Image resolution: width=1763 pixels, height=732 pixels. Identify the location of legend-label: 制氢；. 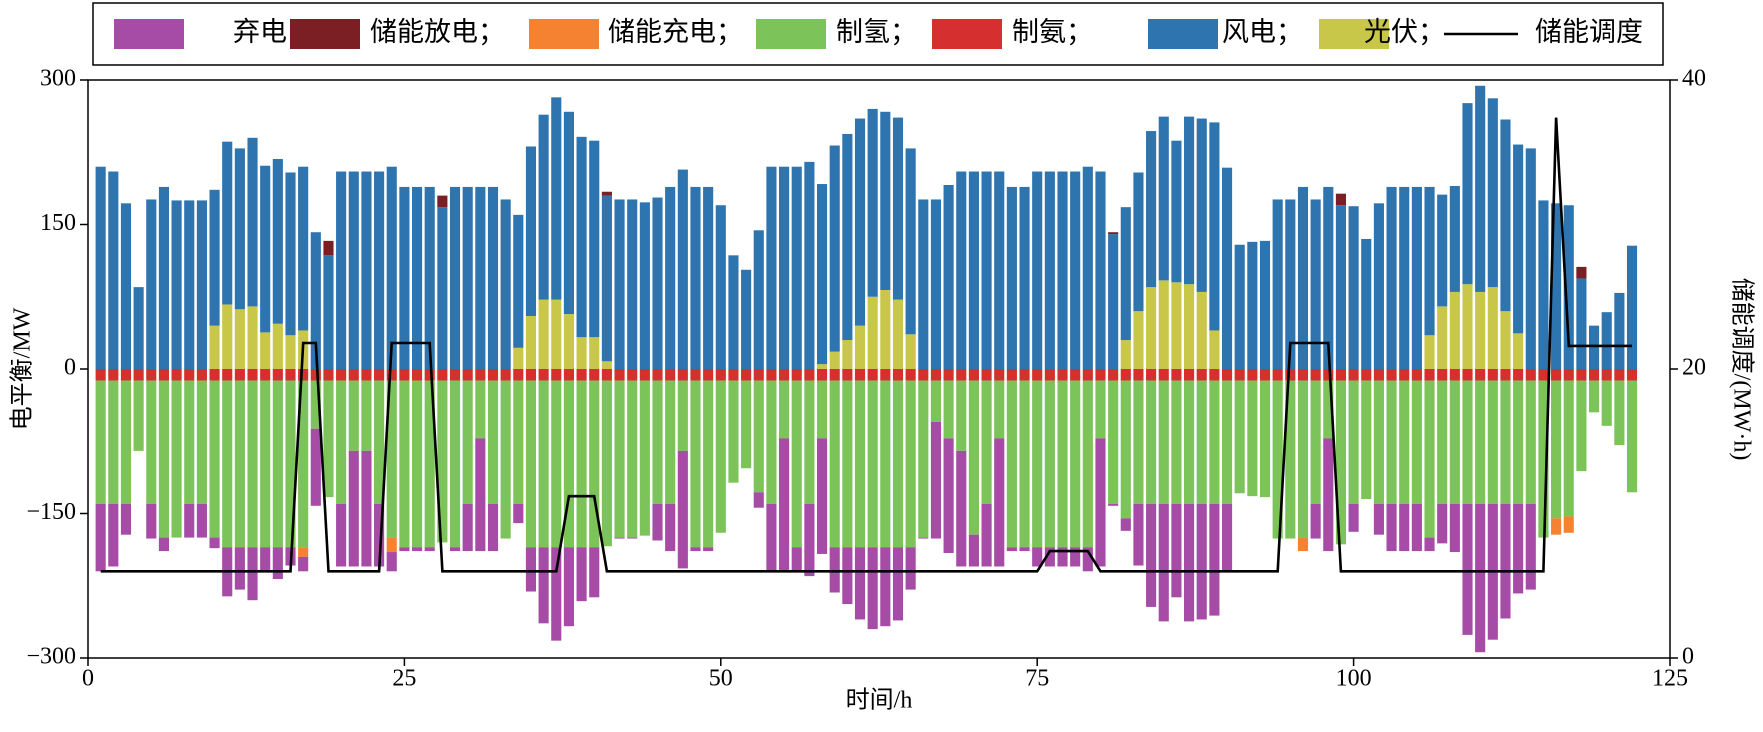
(876, 32).